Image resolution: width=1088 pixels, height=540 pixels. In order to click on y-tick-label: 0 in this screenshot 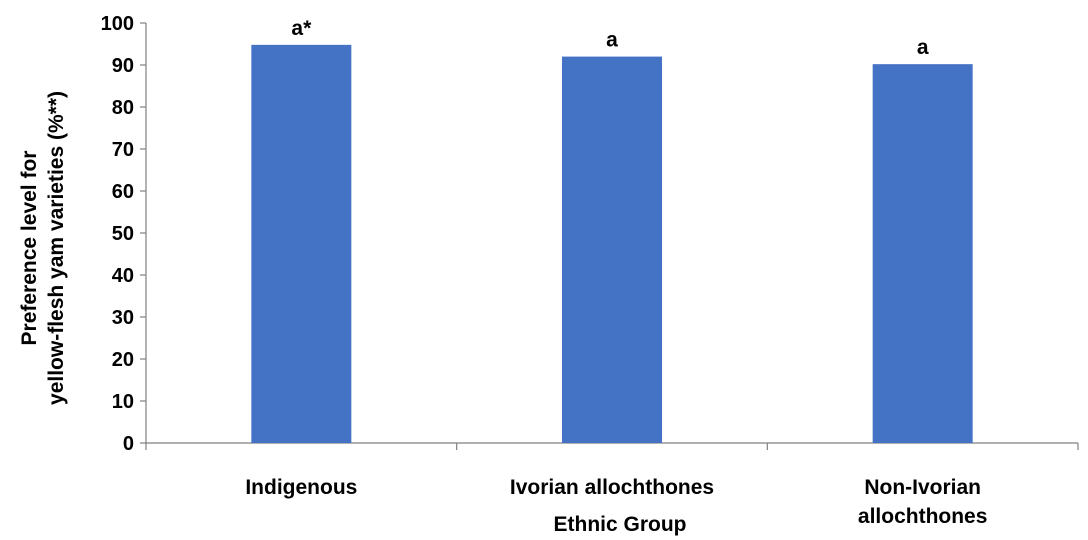, I will do `click(128, 444)`.